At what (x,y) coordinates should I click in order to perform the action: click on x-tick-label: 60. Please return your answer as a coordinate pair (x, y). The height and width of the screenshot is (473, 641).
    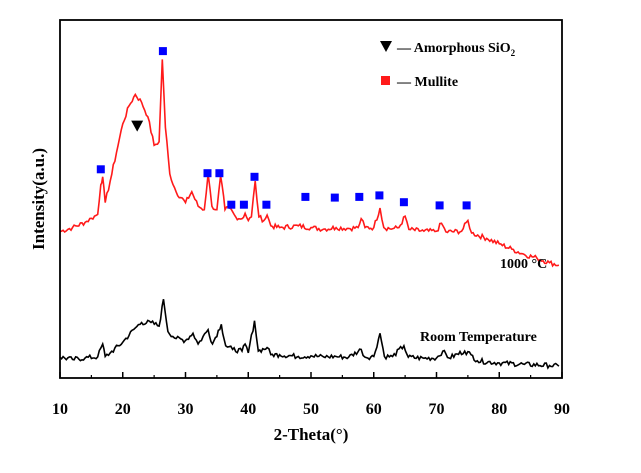
    Looking at the image, I should click on (374, 409).